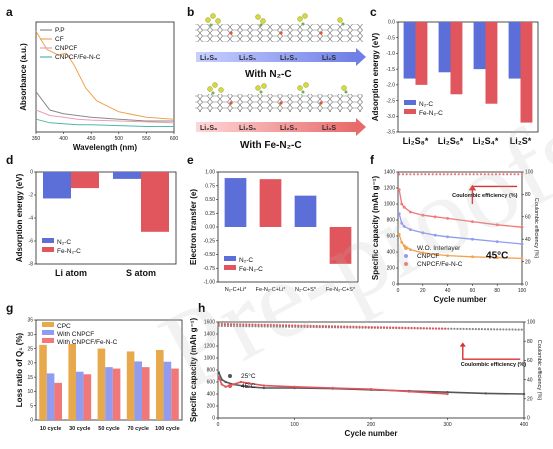 The height and width of the screenshot is (449, 553). Describe the element at coordinates (218, 425) in the screenshot. I see `h-xtick-label-0: 0` at that location.